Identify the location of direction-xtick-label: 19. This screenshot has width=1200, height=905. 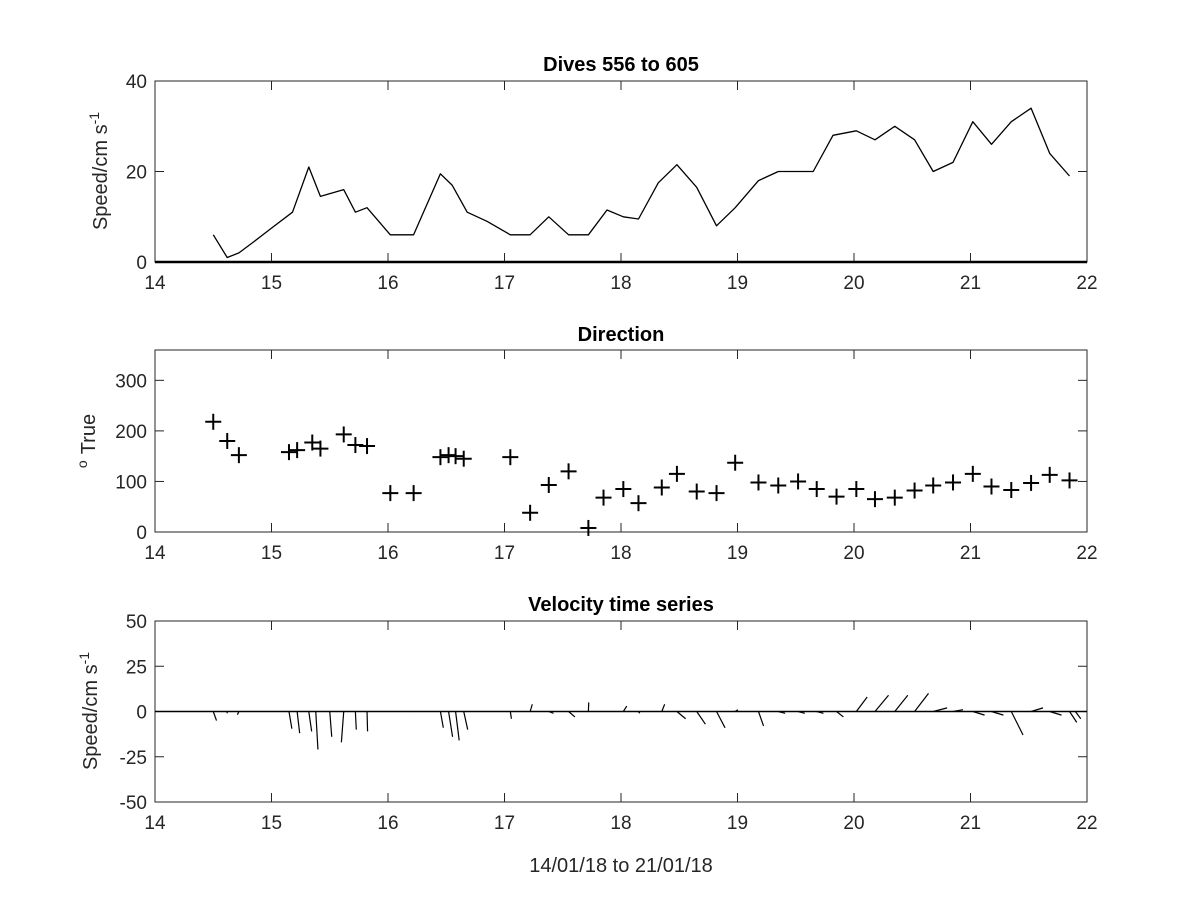
(737, 553).